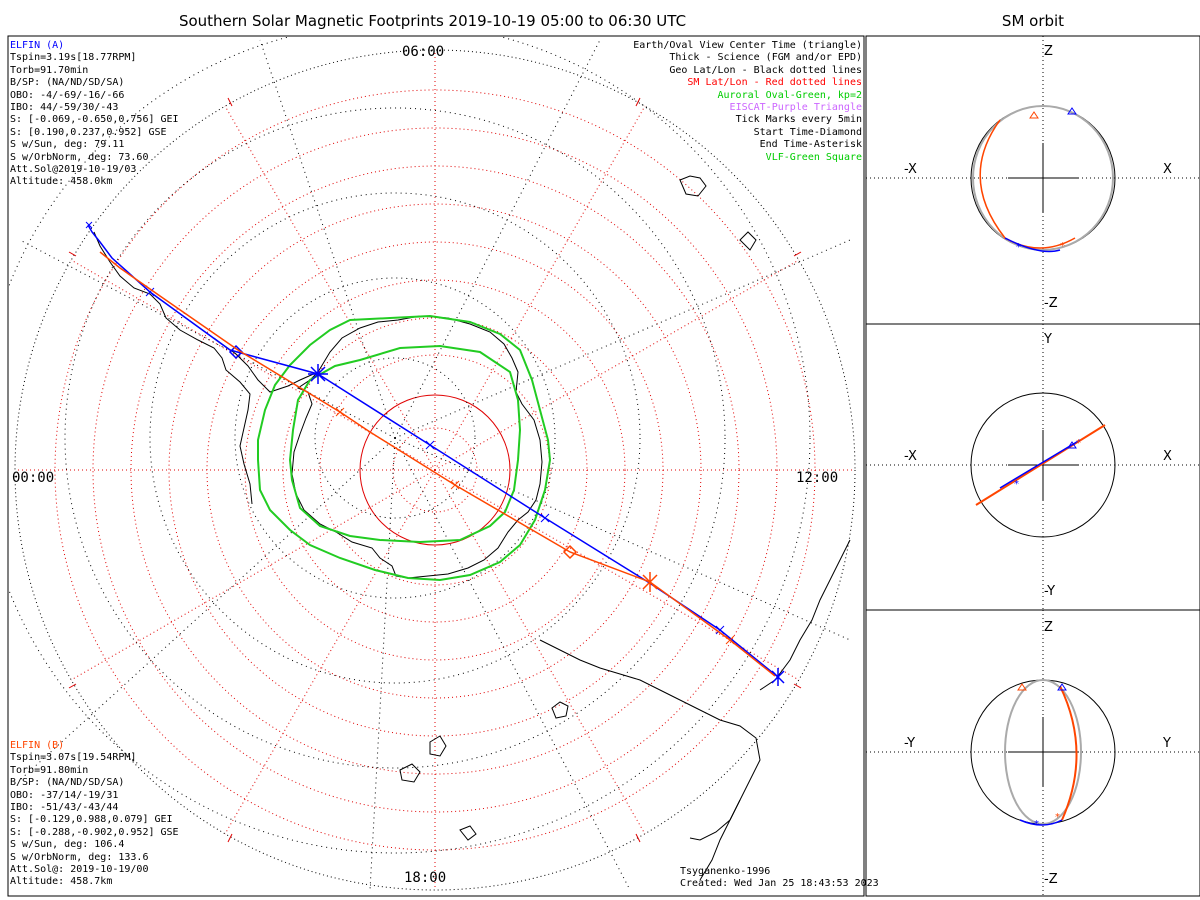 Image resolution: width=1200 pixels, height=900 pixels. What do you see at coordinates (94, 120) in the screenshot?
I see `elfin-a-line: S: [-0.069,-0.650,0.756] GEI` at bounding box center [94, 120].